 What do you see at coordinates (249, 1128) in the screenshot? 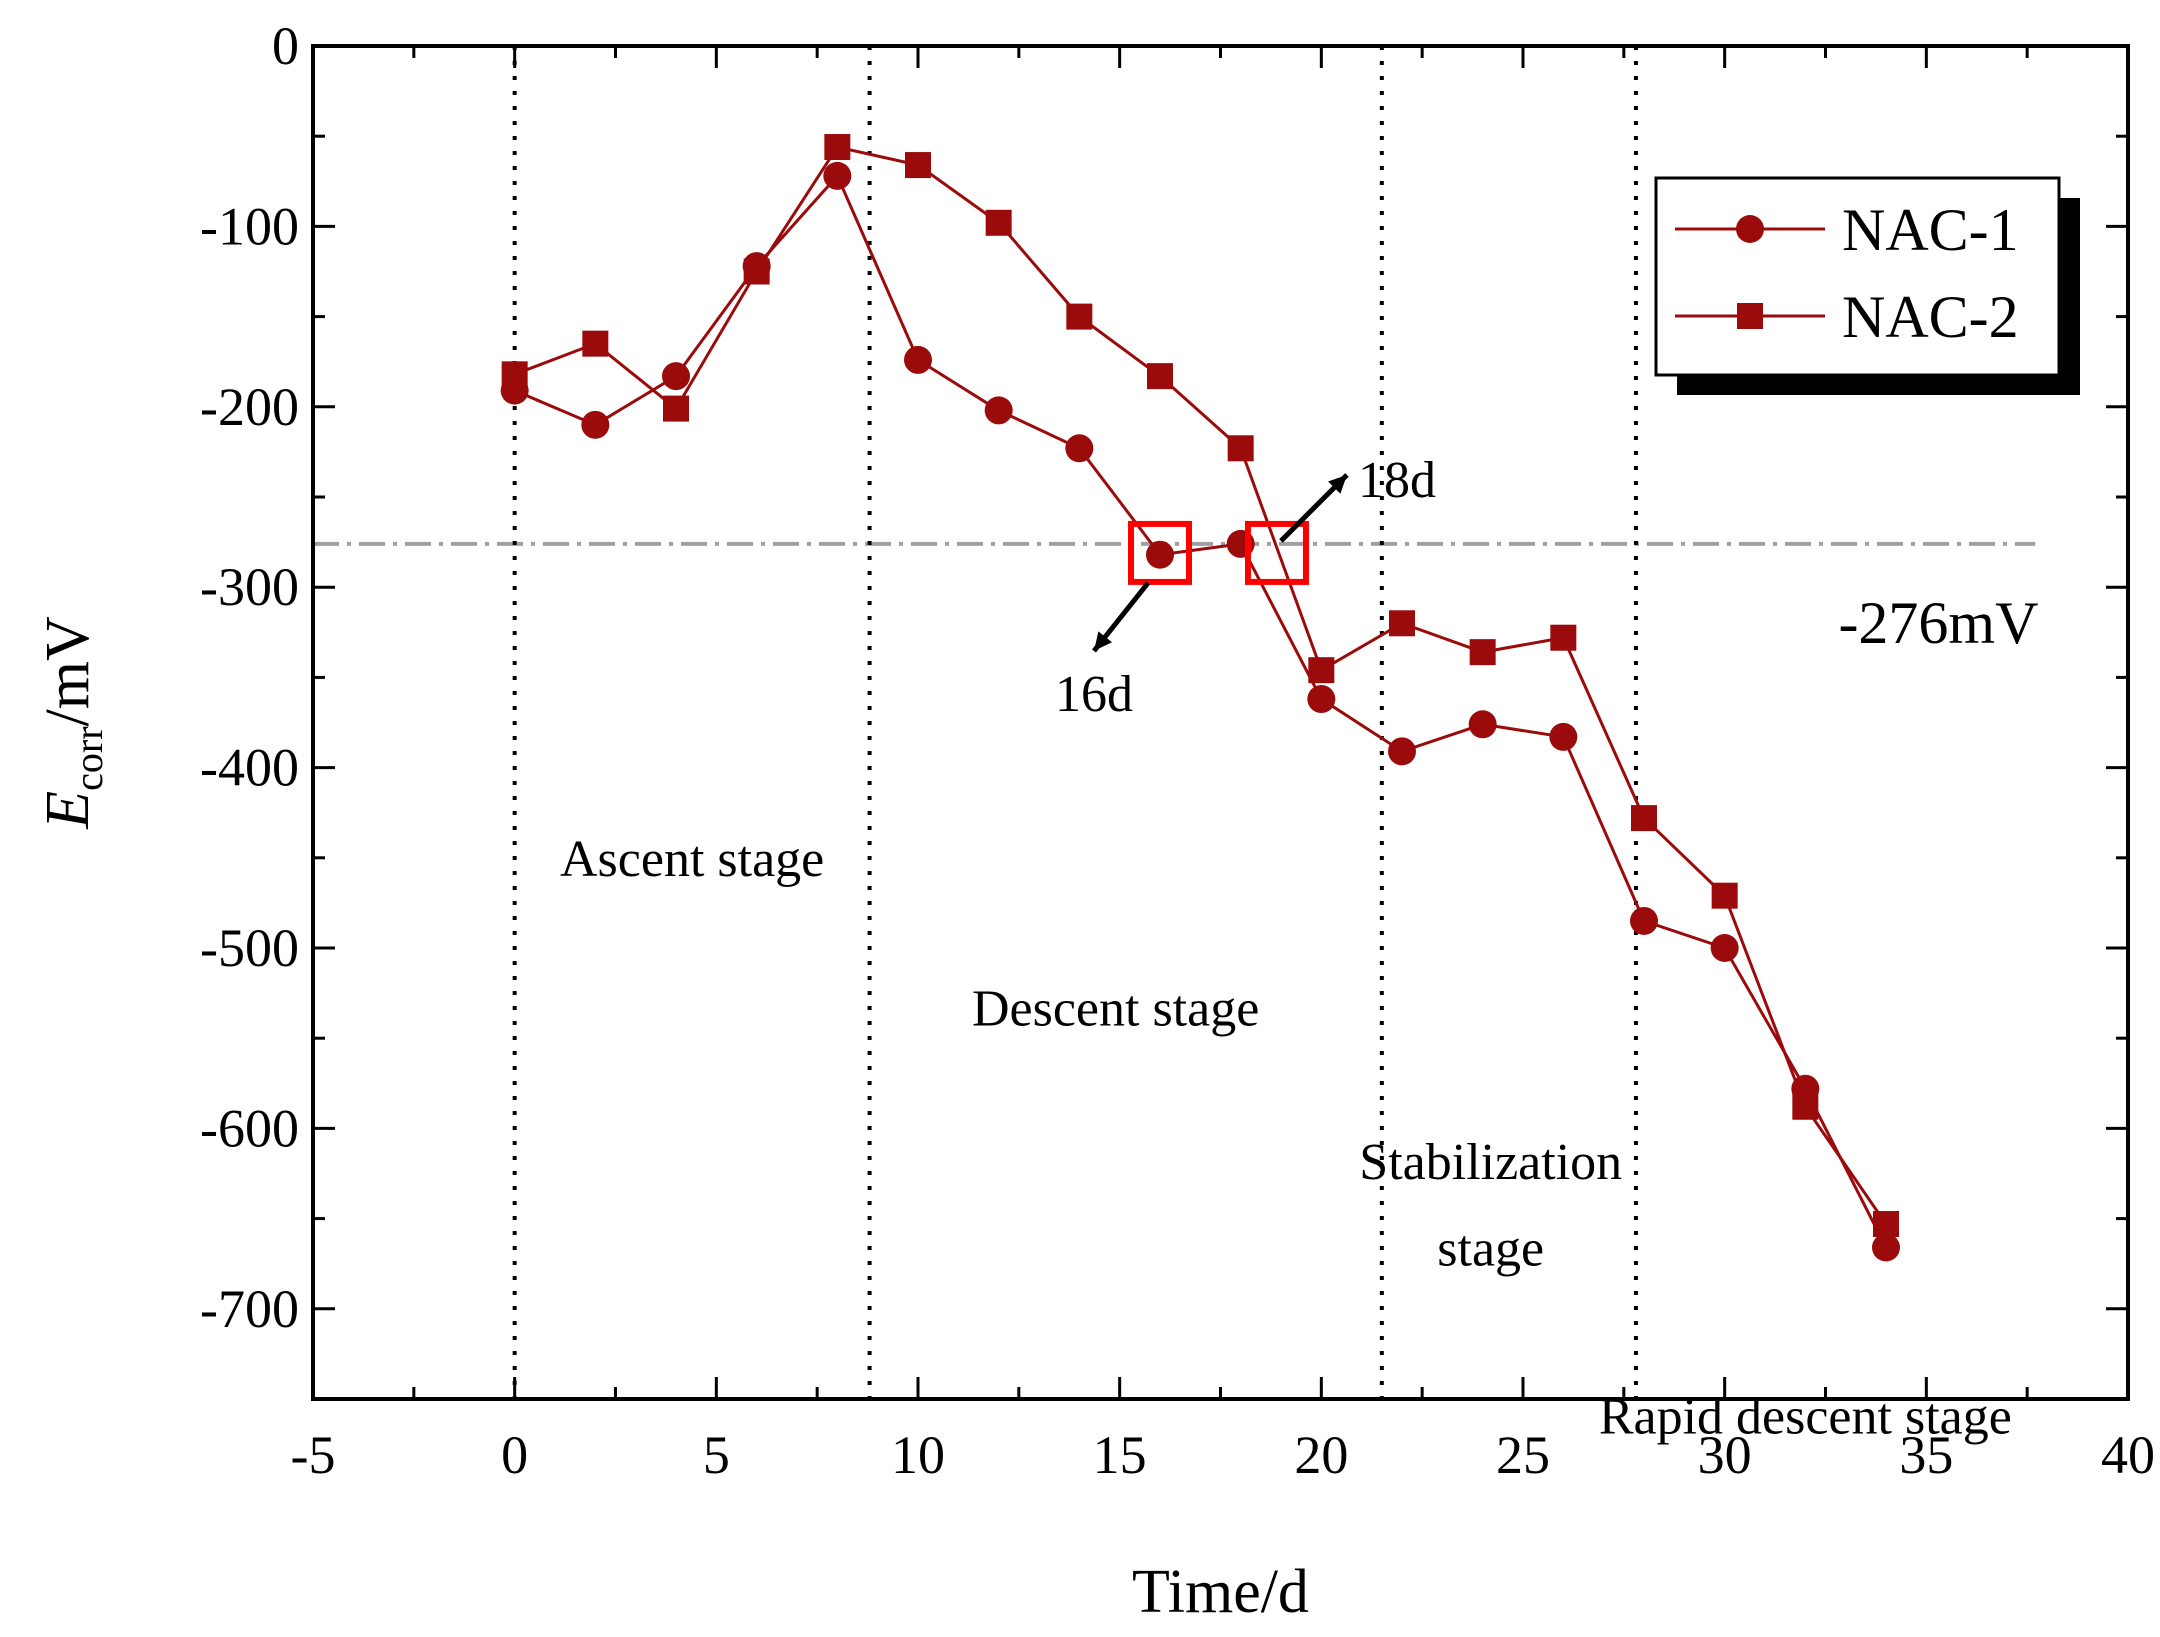
I see `y-tick-label: -600` at bounding box center [249, 1128].